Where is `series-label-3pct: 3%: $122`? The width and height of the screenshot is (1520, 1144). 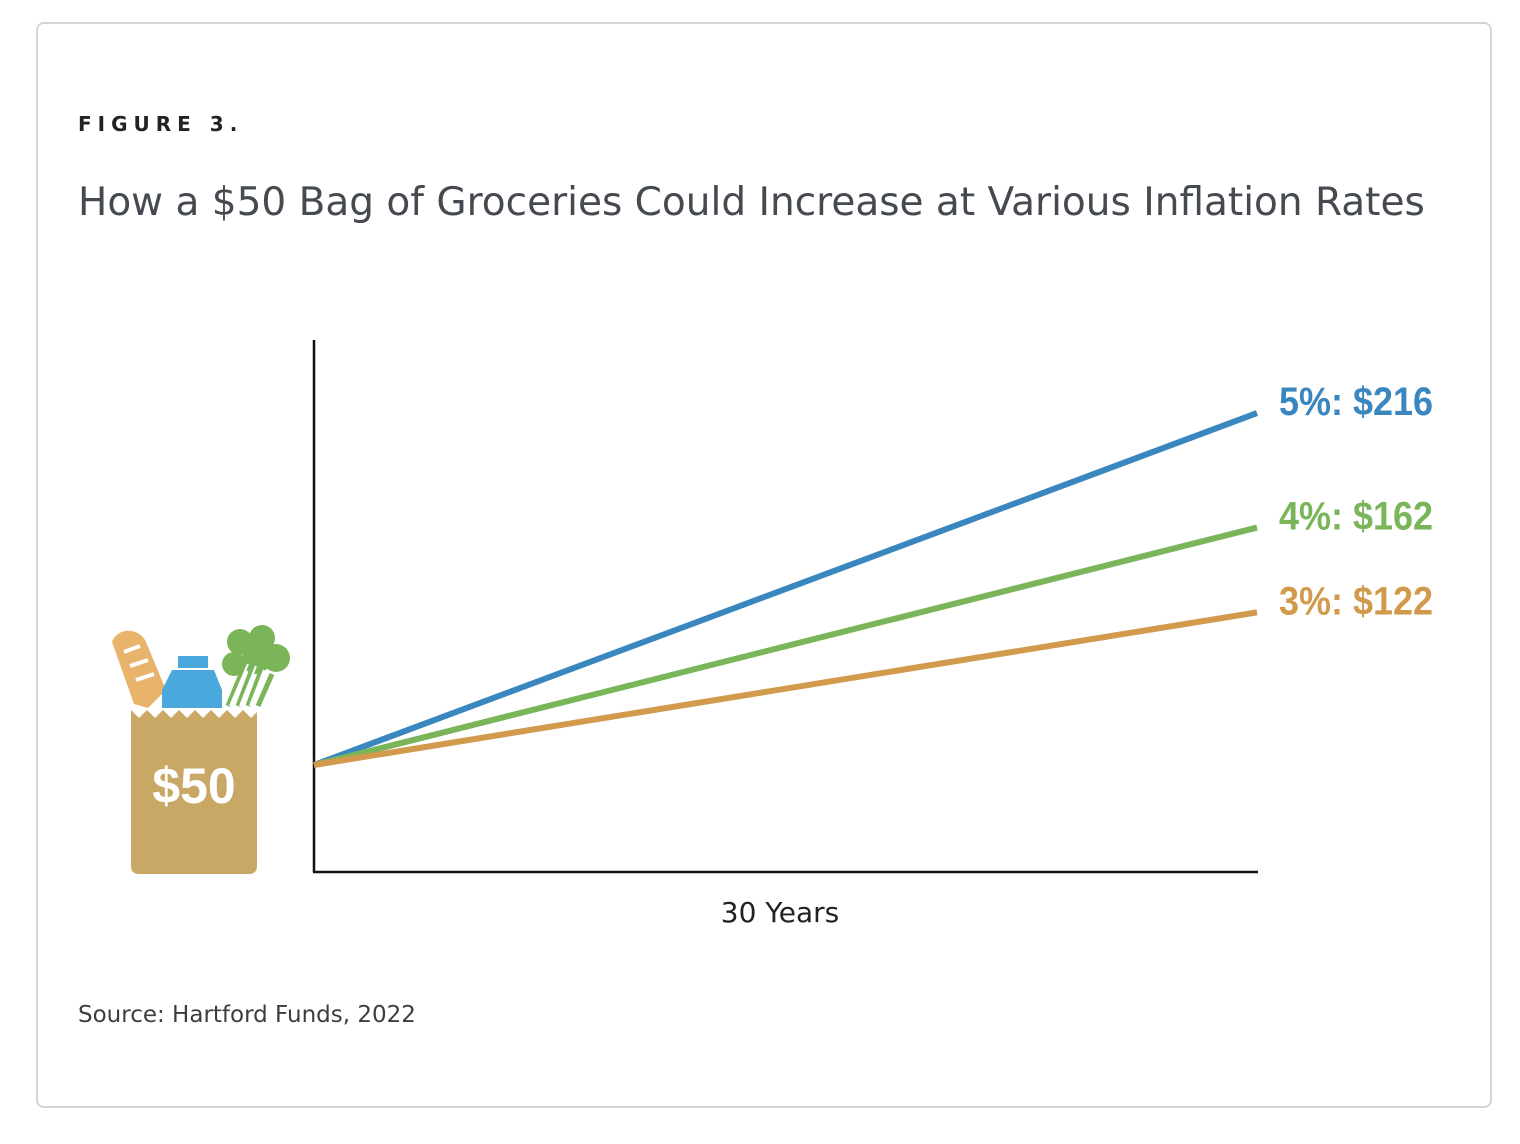
series-label-3pct: 3%: $122 is located at coordinates (1356, 601).